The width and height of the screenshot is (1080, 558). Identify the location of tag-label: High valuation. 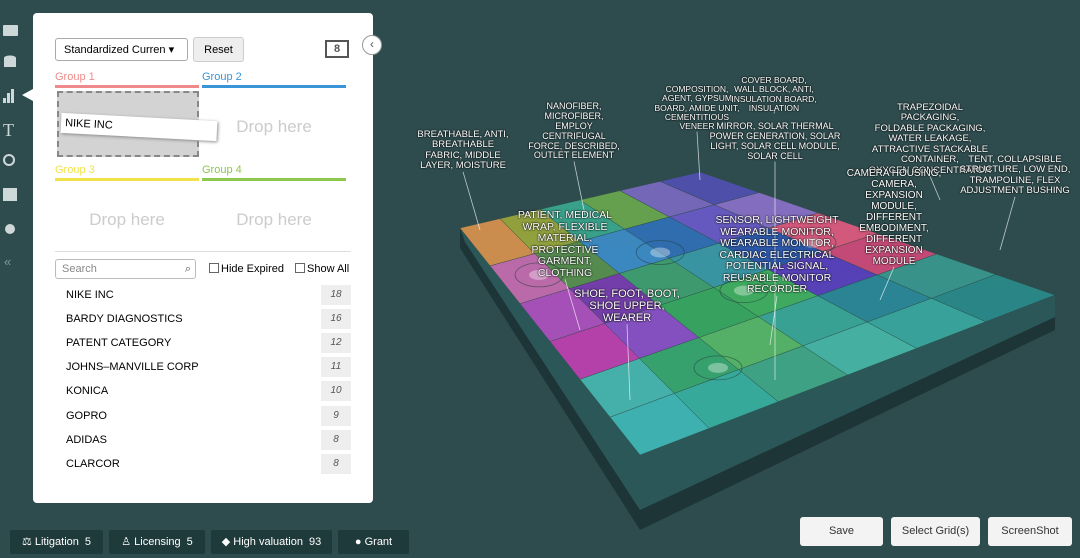
(268, 542).